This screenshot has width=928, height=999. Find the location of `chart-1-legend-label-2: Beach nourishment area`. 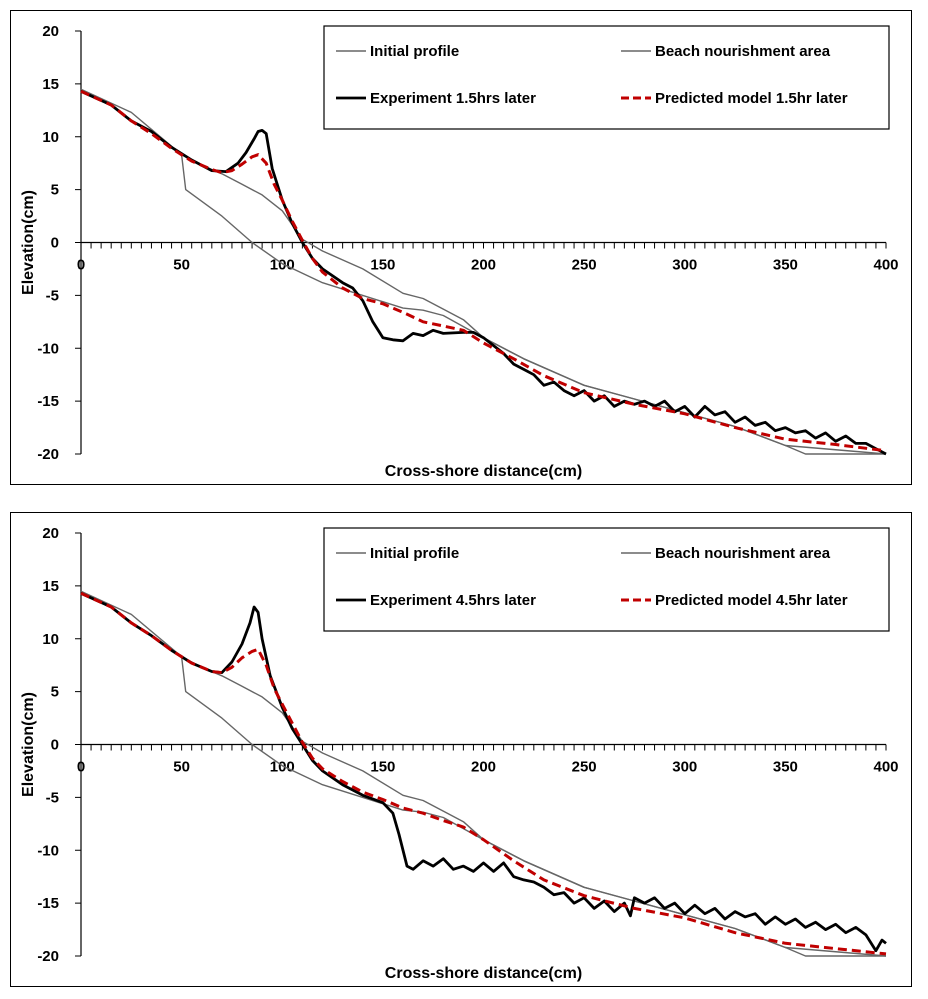

chart-1-legend-label-2: Beach nourishment area is located at coordinates (743, 51).